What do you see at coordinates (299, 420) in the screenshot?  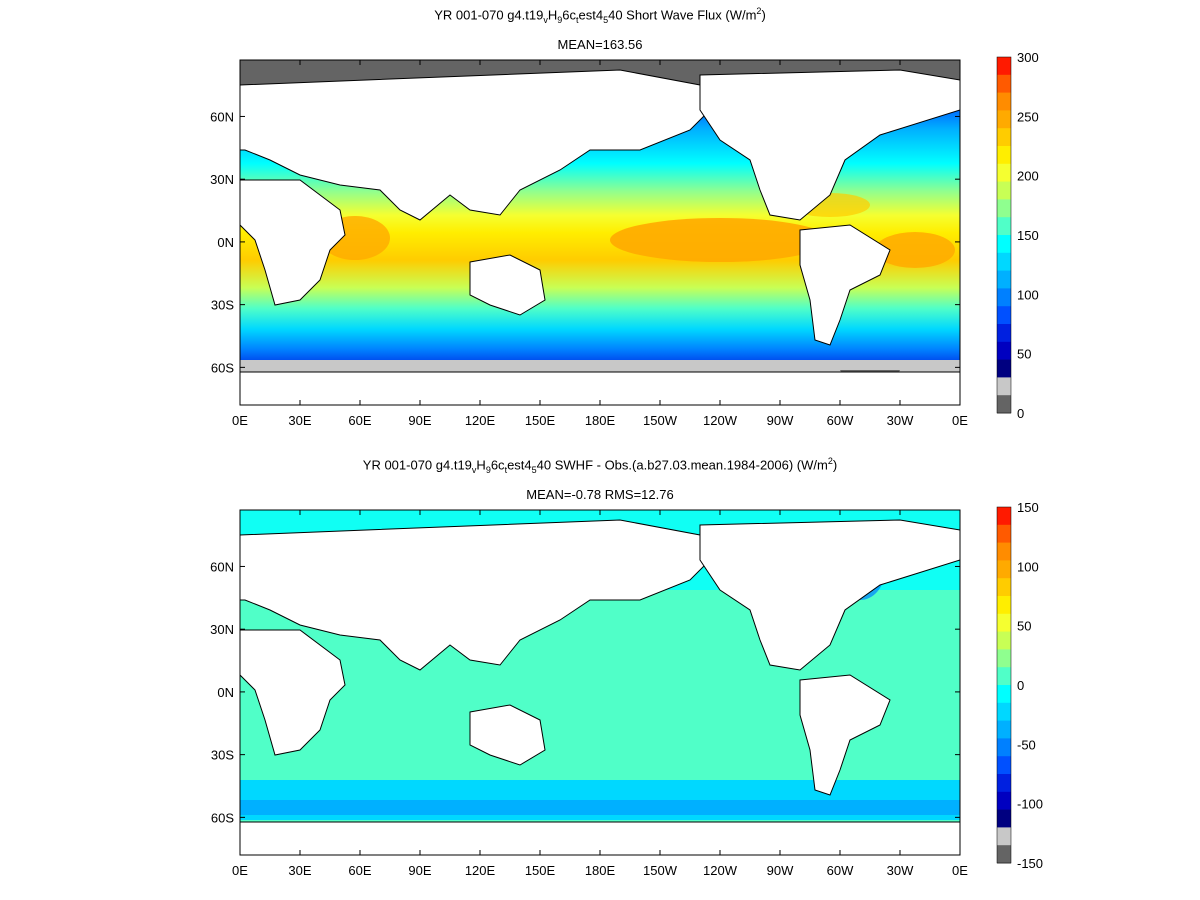 I see `top-lon-label: 30E` at bounding box center [299, 420].